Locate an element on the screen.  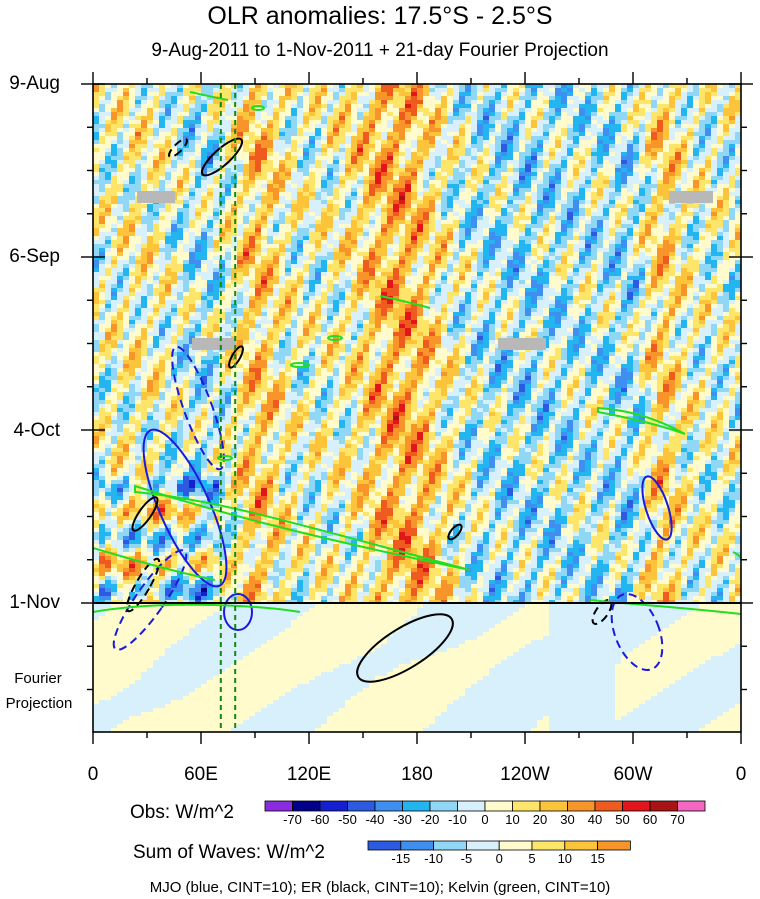
chart-title: OLR anomalies: 17.5°S - 2.5°S is located at coordinates (380, 16).